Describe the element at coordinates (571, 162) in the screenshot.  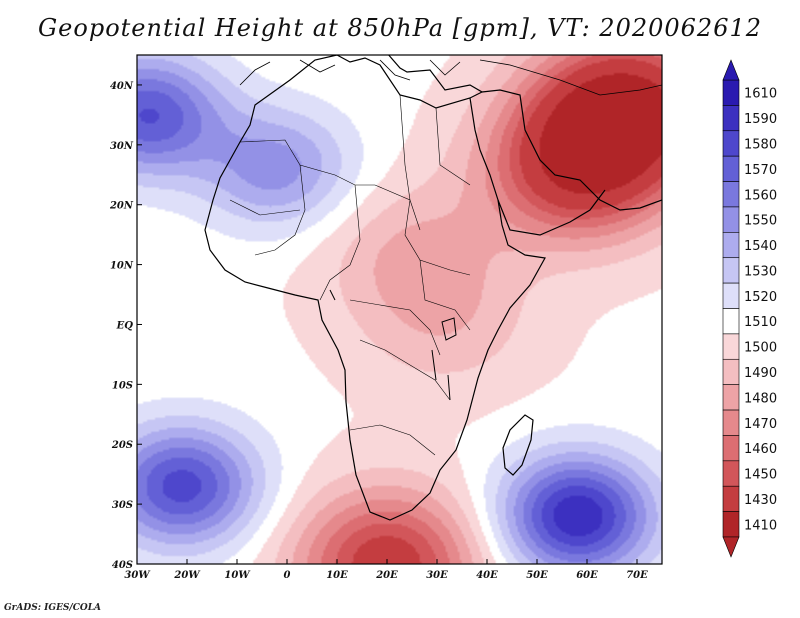
I see `arabia-coastline` at that location.